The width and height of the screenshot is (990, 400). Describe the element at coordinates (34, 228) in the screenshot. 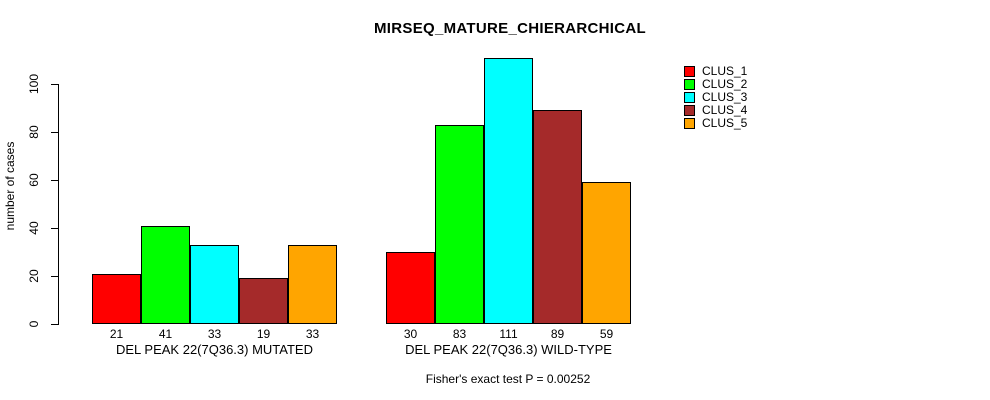

I see `y-tick-label: 40` at that location.